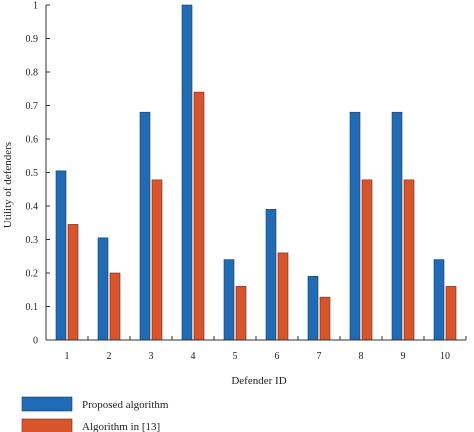 The image size is (474, 432). Describe the element at coordinates (319, 356) in the screenshot. I see `x-tick-label: 7` at that location.